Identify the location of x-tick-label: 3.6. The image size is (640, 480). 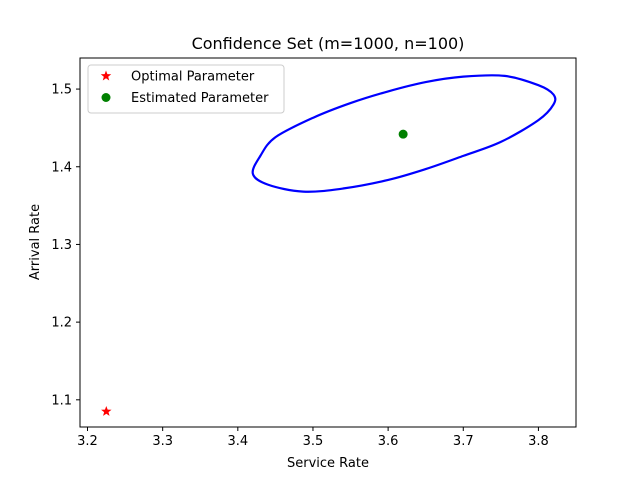
(388, 441).